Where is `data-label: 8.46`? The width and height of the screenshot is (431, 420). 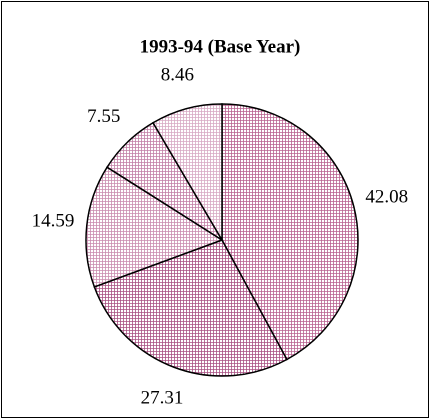
data-label: 8.46 is located at coordinates (177, 74).